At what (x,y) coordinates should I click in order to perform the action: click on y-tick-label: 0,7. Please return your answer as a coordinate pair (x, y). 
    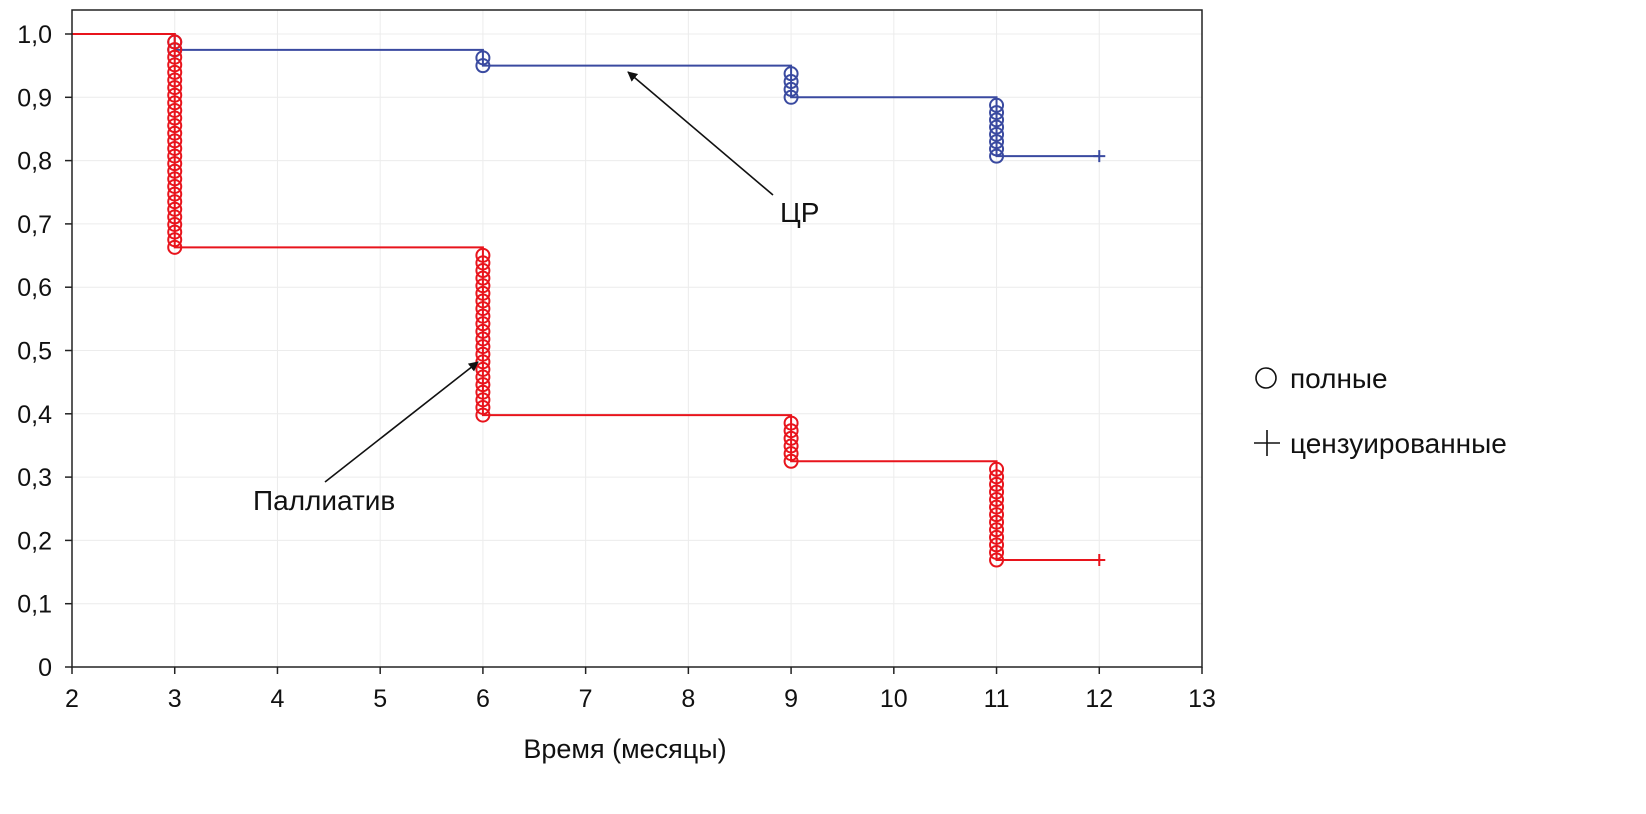
    Looking at the image, I should click on (34, 225).